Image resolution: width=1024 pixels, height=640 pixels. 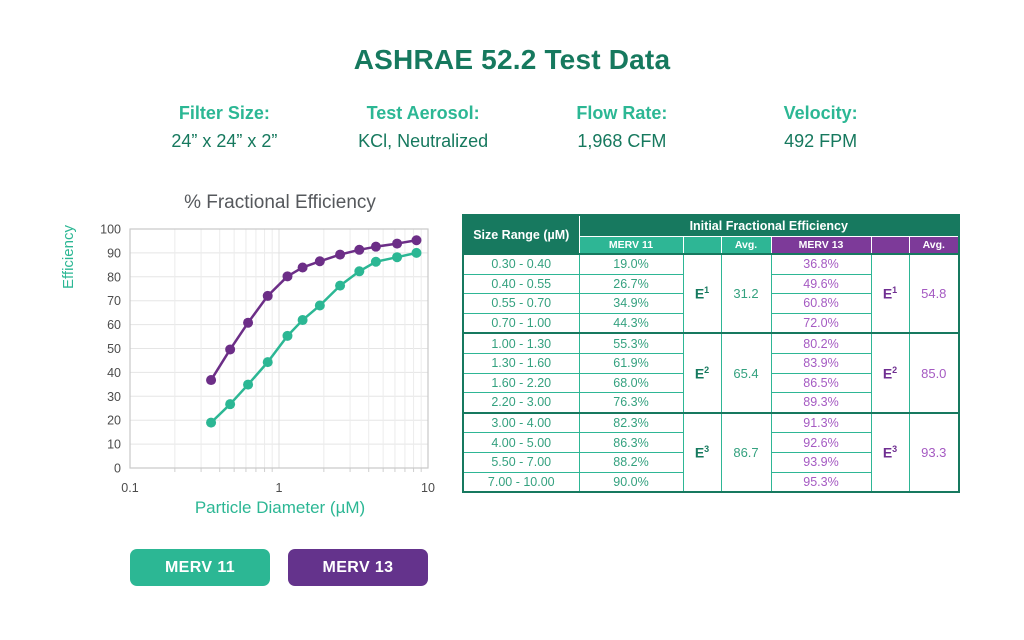 I want to click on svg-text: 80, so click(x=114, y=277).